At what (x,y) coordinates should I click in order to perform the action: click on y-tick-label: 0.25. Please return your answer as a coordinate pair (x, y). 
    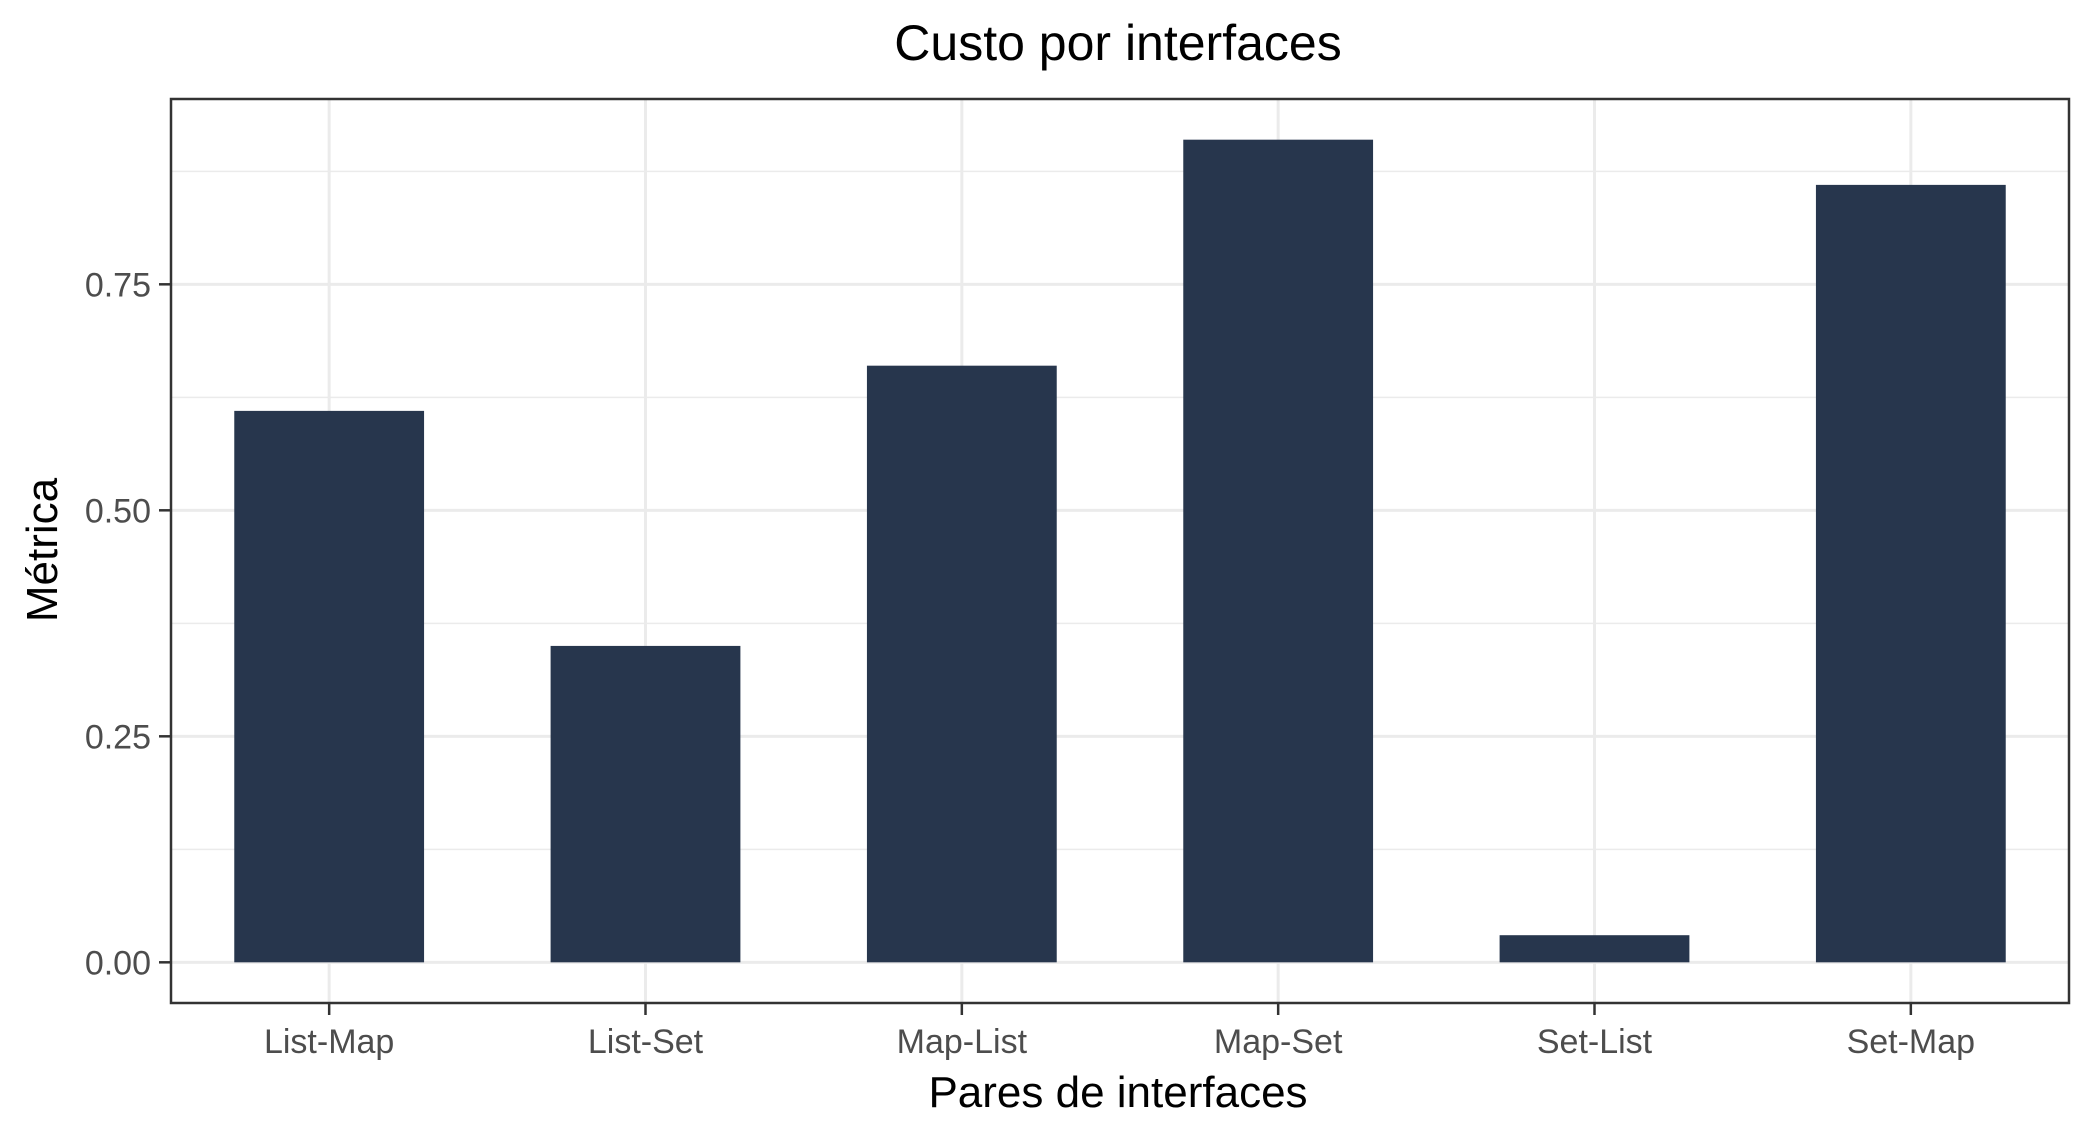
    Looking at the image, I should click on (118, 737).